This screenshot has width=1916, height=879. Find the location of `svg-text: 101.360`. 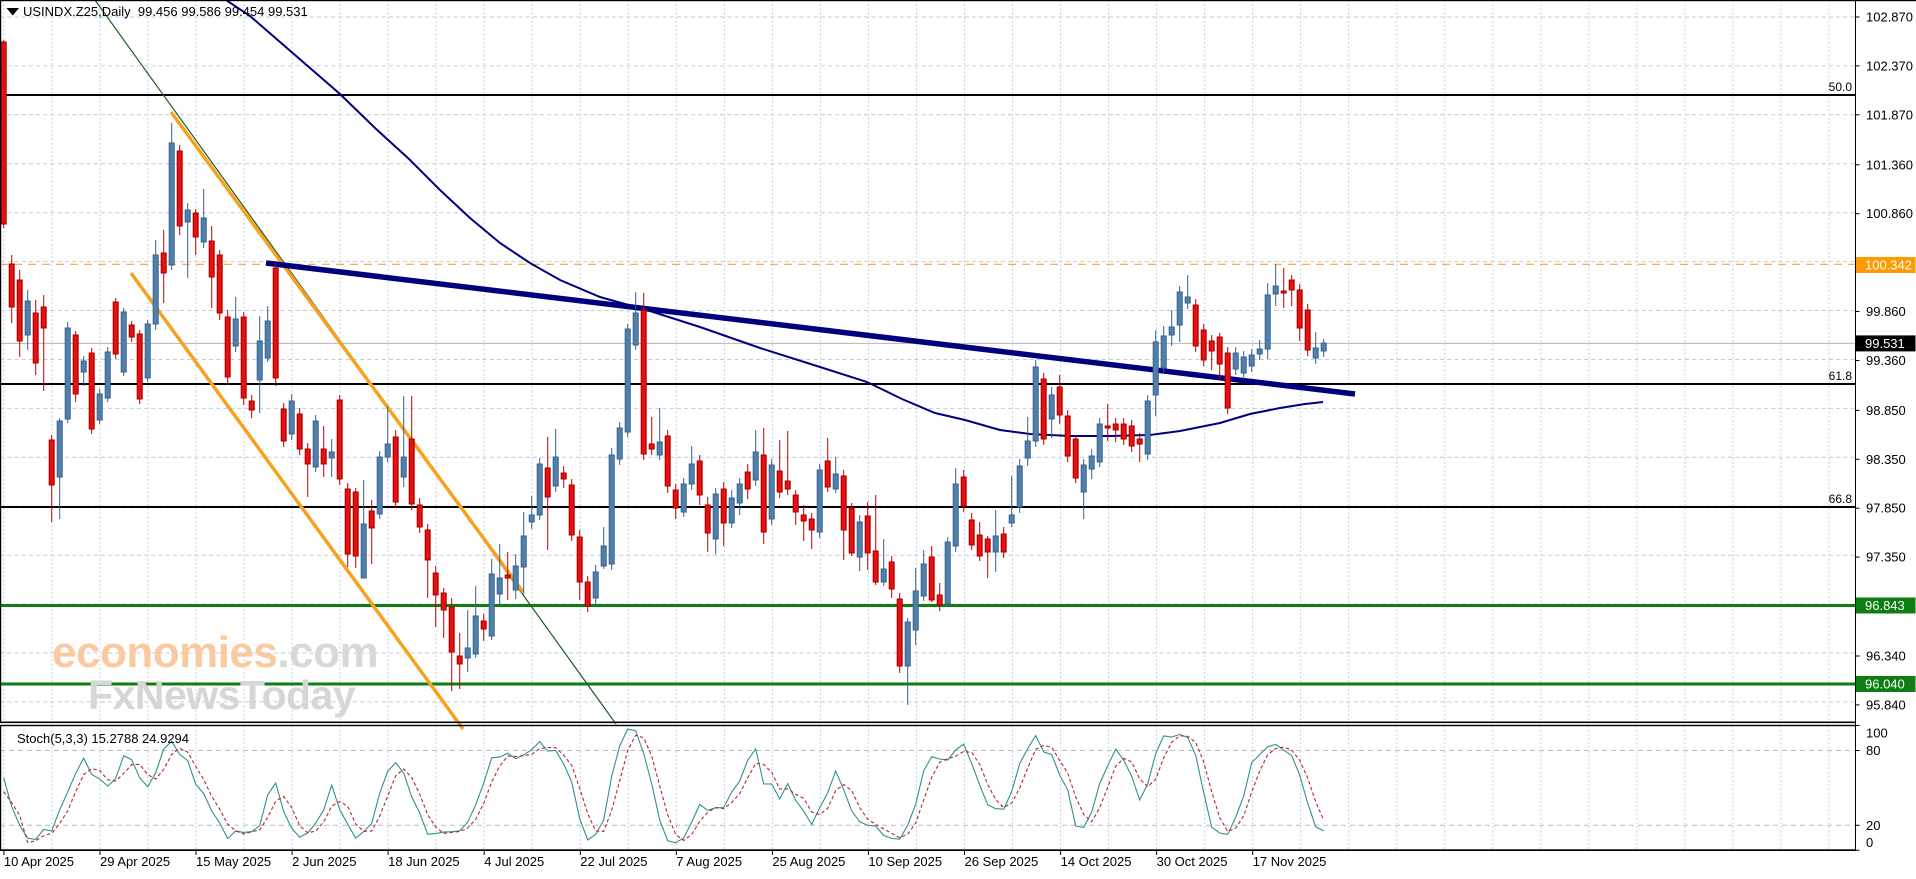

svg-text: 101.360 is located at coordinates (1889, 164).